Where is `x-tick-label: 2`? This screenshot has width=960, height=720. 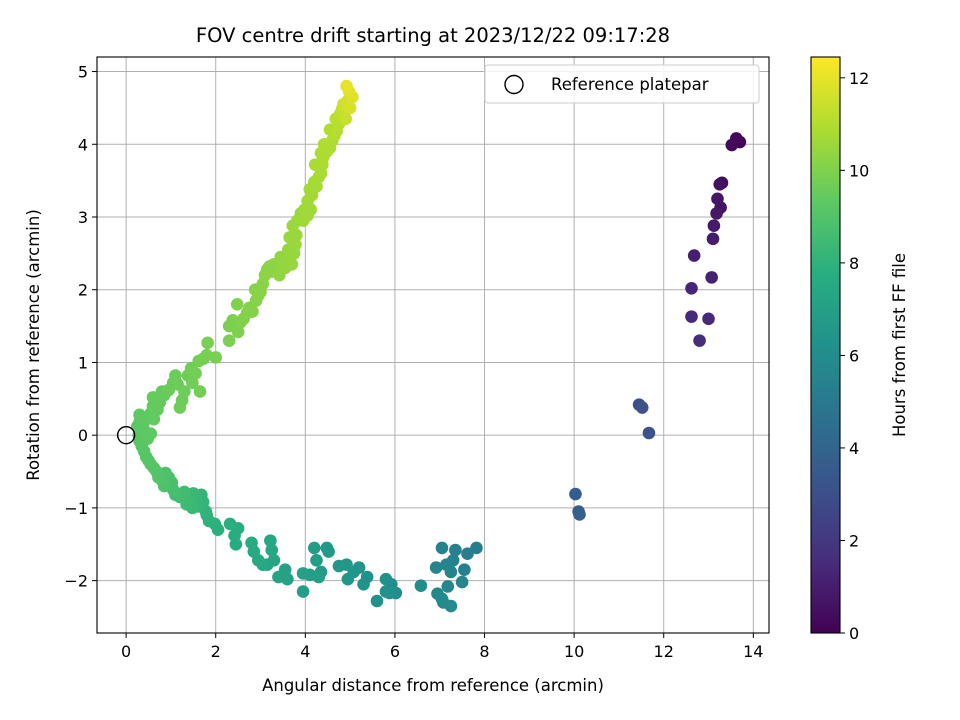 x-tick-label: 2 is located at coordinates (216, 651).